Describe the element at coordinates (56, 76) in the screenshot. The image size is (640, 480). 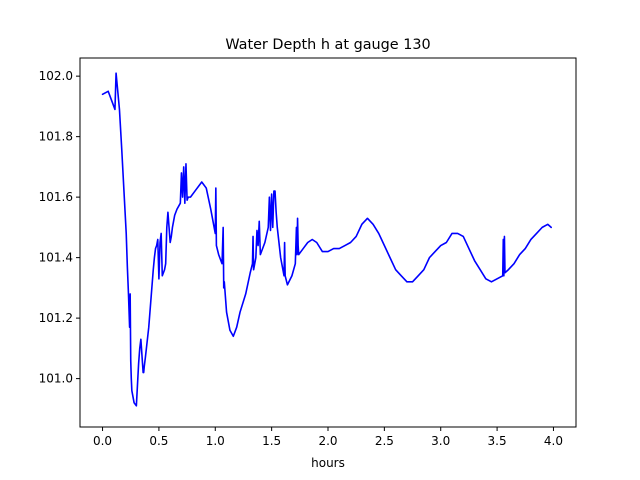
I see `y-tick-label: 102.0` at that location.